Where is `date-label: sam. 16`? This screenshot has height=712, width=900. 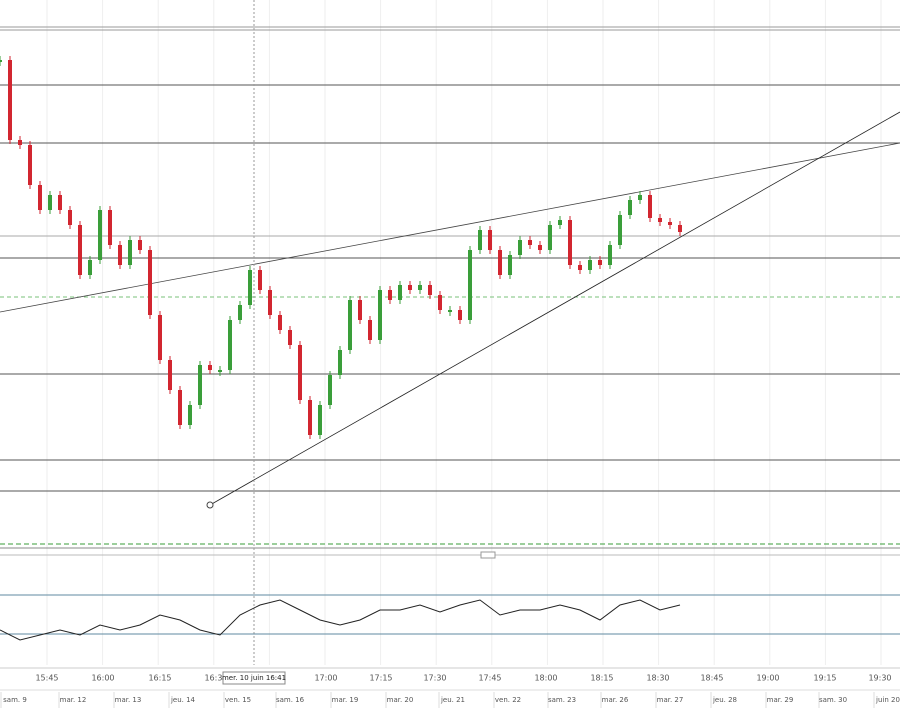 date-label: sam. 16 is located at coordinates (290, 700).